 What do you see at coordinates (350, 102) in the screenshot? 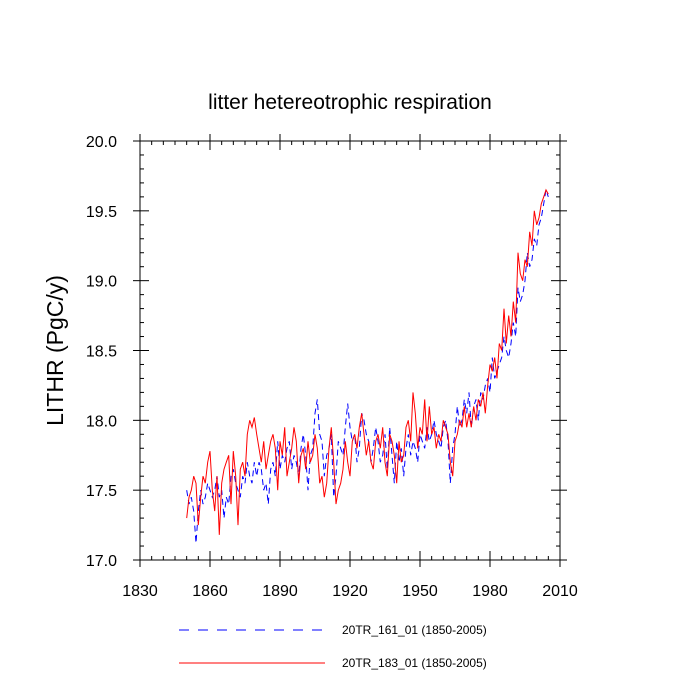
I see `chart-title: litter hetereotrophic respiration` at bounding box center [350, 102].